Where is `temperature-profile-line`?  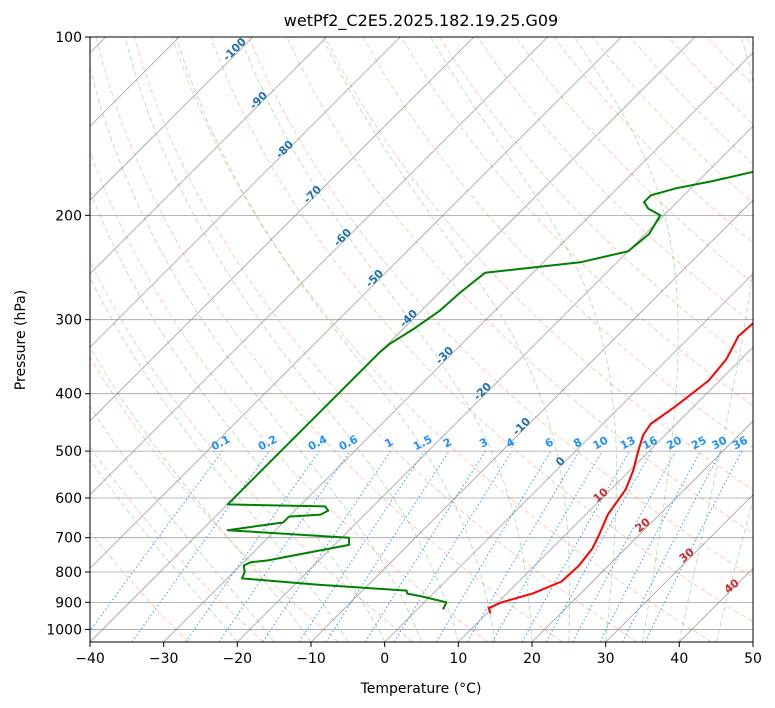
temperature-profile-line is located at coordinates (620, 467).